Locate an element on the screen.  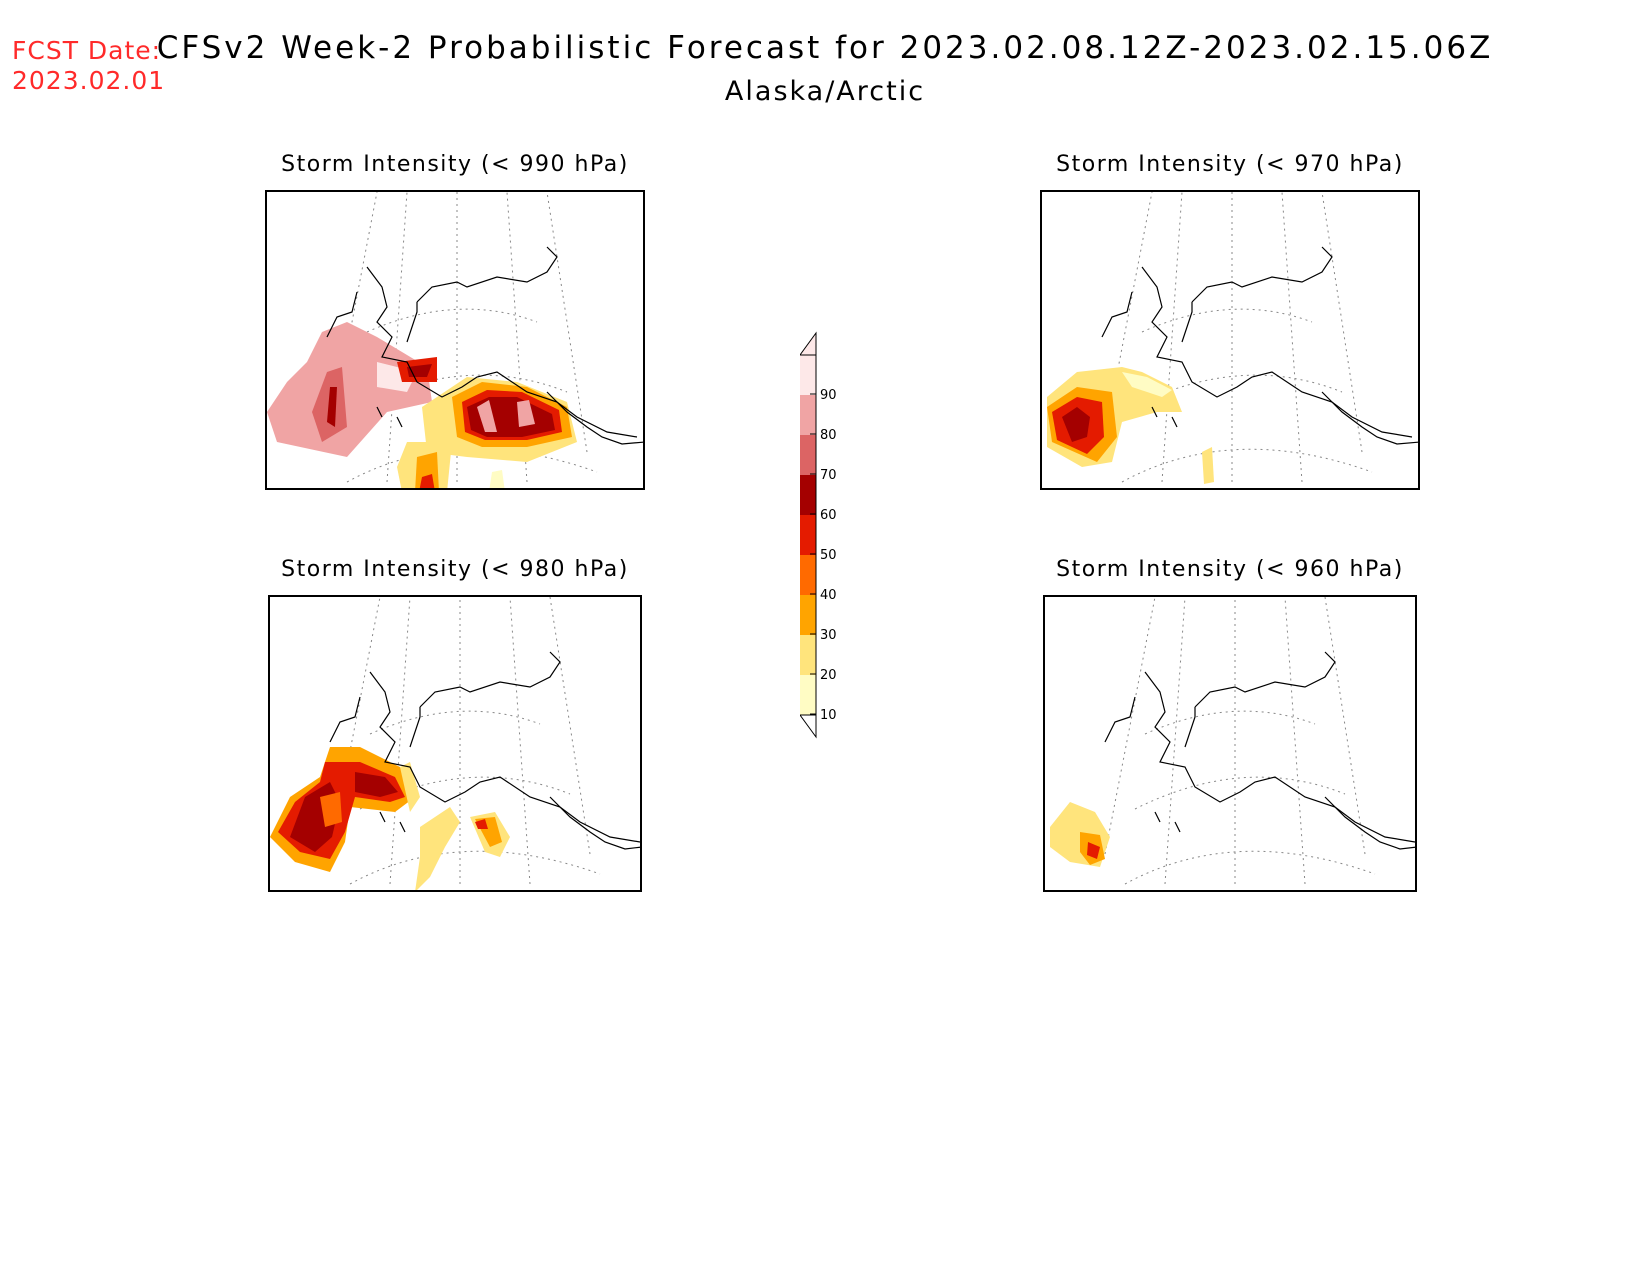
colorbar: 10 20 30 40 50 60 70 80 90 is located at coordinates (844, 540).